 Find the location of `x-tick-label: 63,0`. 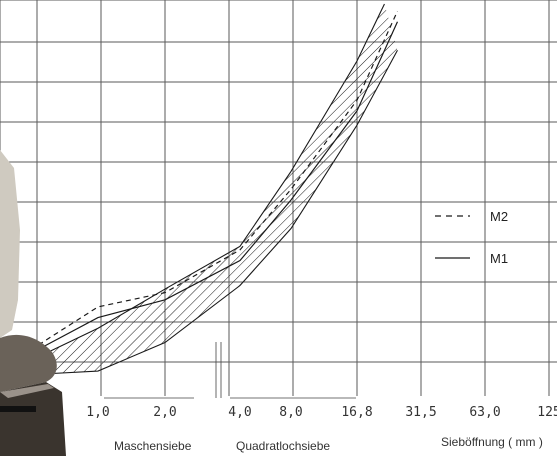

x-tick-label: 63,0 is located at coordinates (484, 412).